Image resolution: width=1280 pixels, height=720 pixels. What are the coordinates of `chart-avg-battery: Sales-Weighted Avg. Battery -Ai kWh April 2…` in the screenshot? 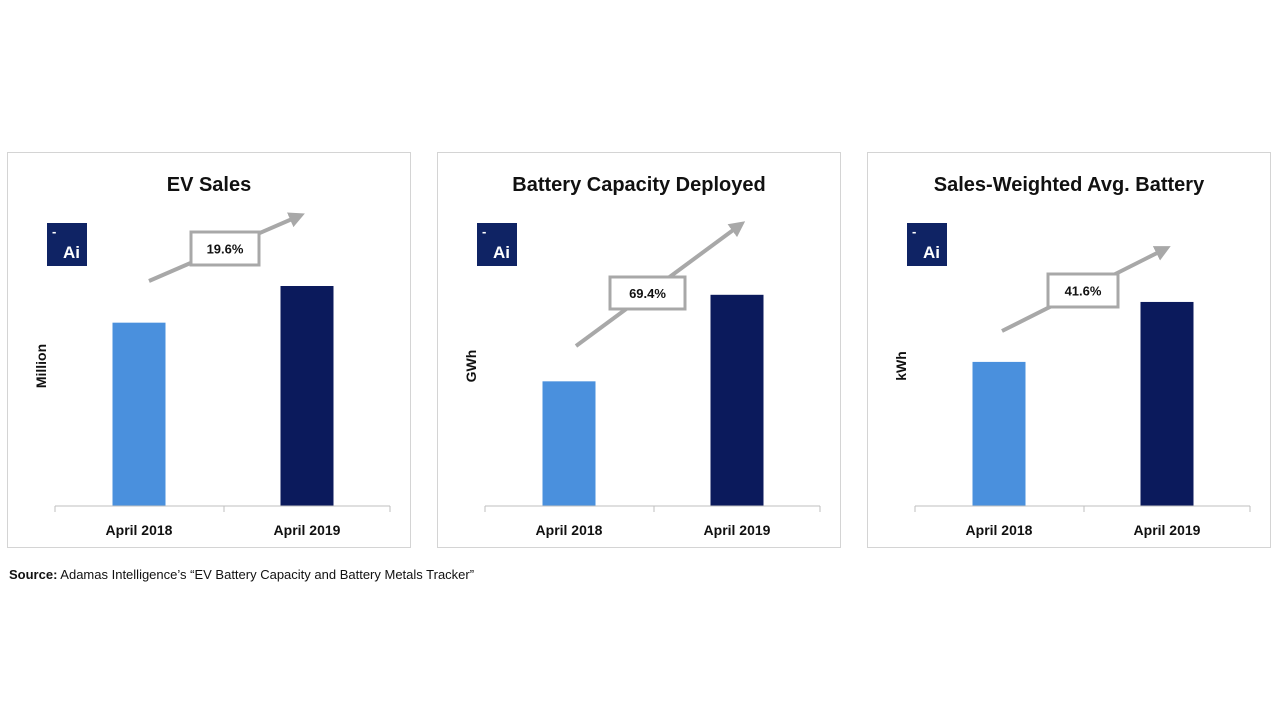 It's located at (1072, 356).